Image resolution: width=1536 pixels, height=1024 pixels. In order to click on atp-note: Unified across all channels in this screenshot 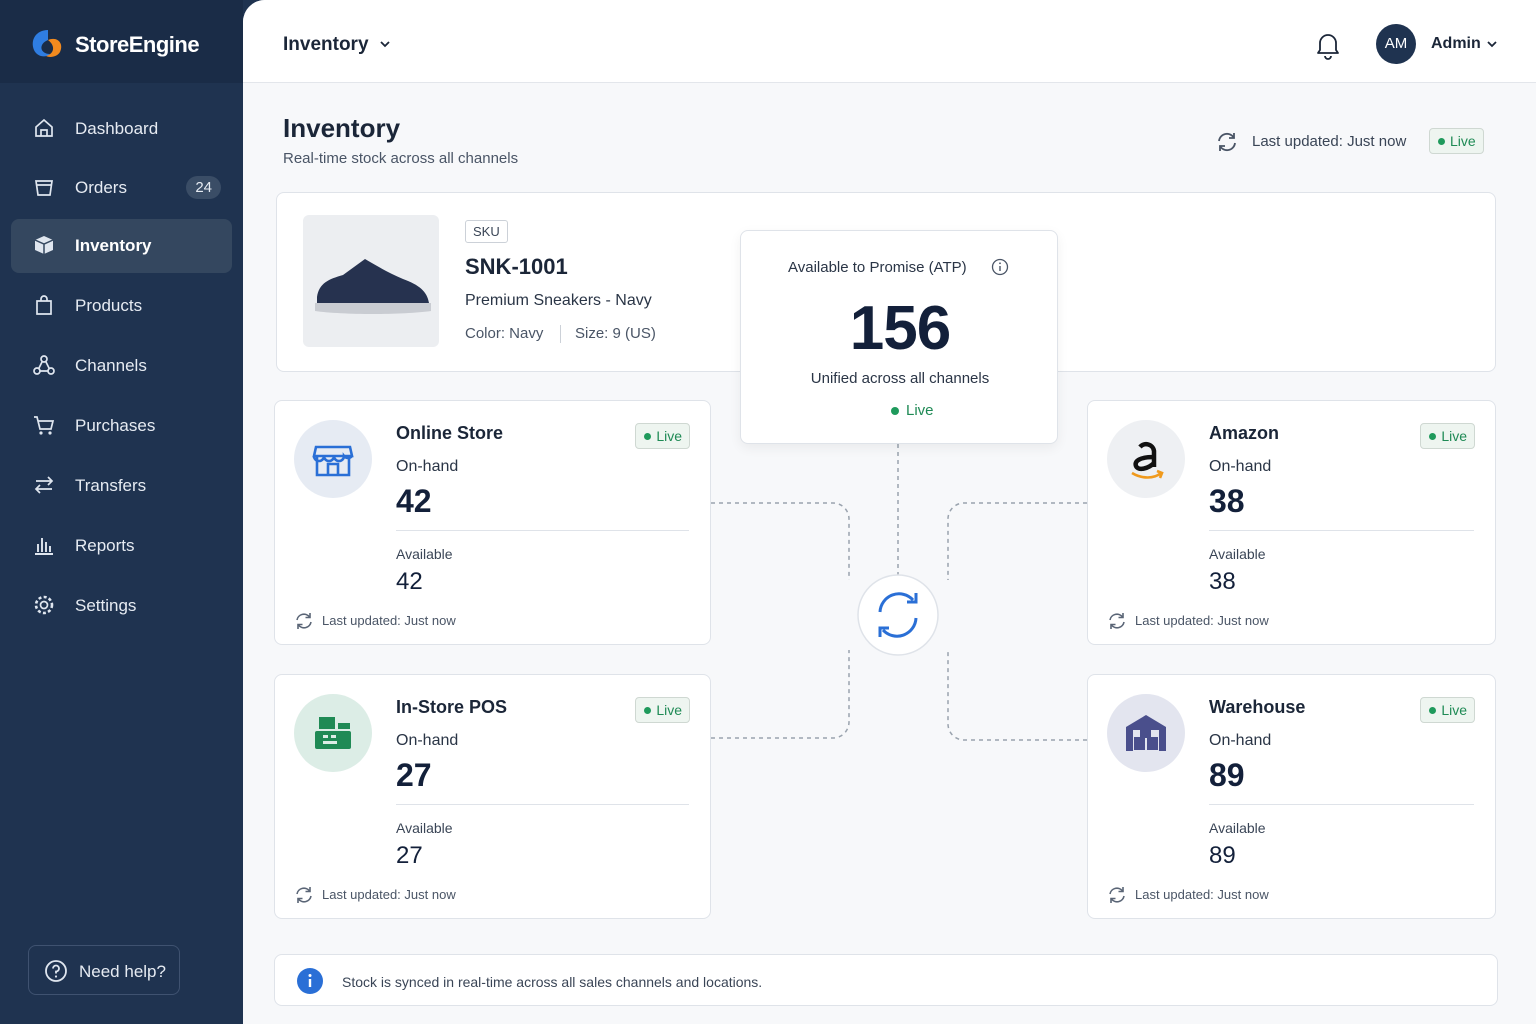, I will do `click(900, 378)`.